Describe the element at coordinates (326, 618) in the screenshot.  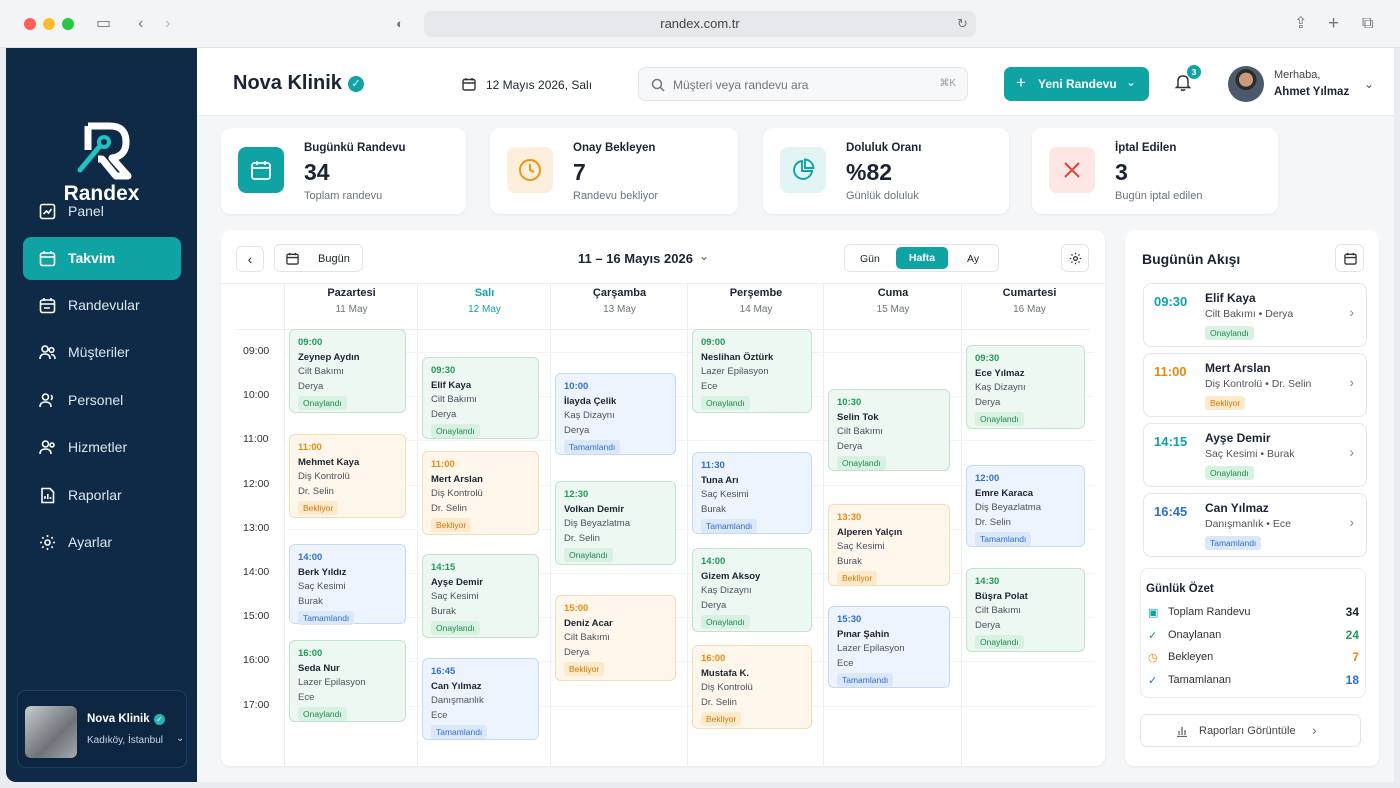
I see `status-badge: Tamamlandı` at that location.